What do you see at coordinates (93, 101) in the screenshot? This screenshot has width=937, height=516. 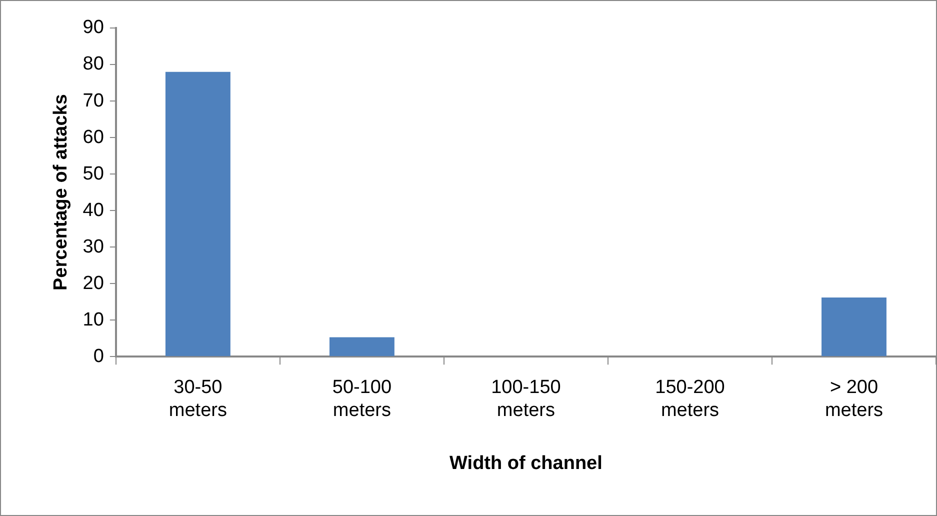 I see `y-tick-label: 70` at bounding box center [93, 101].